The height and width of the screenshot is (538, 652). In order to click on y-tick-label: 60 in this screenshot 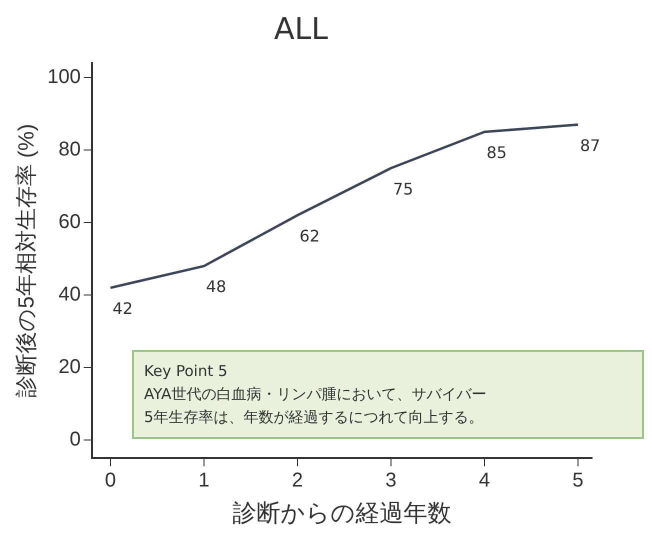, I will do `click(69, 222)`.